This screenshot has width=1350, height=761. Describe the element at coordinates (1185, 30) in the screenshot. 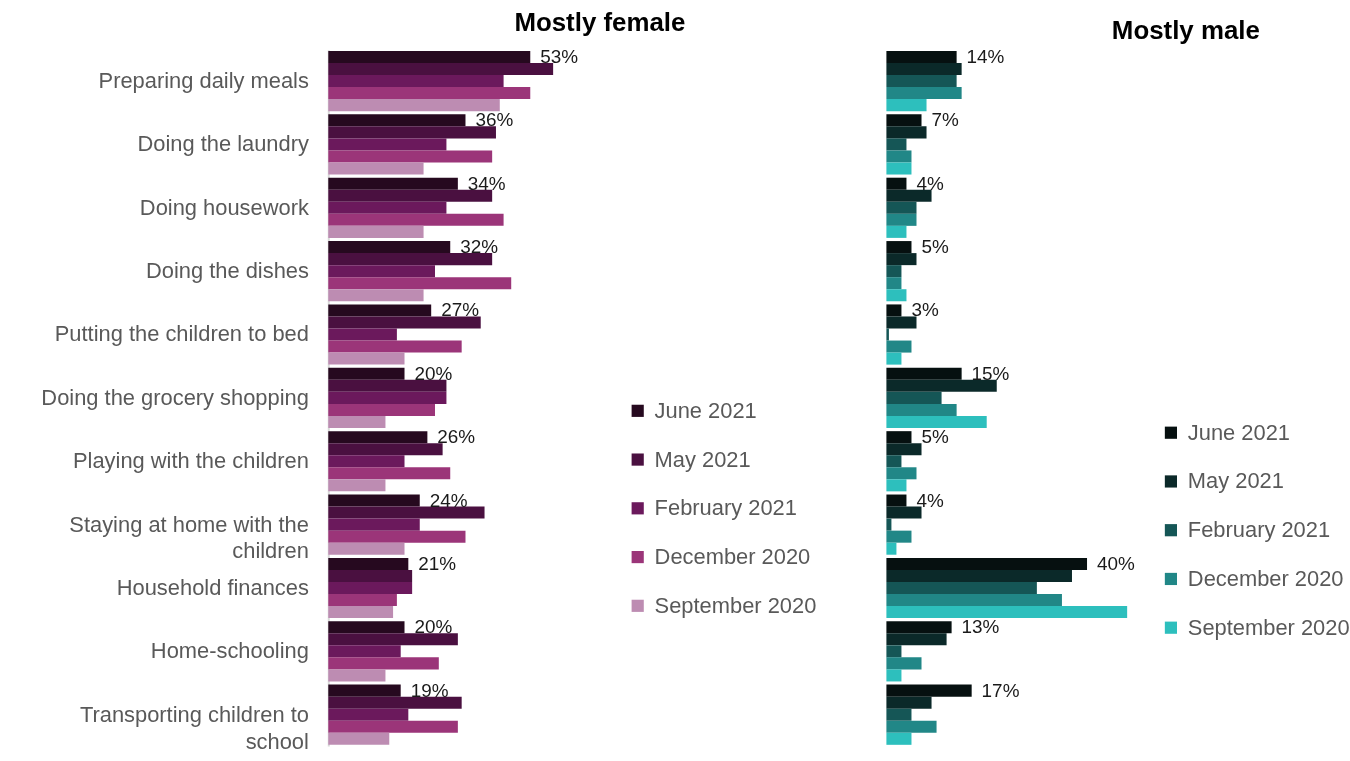

I see `text: Mostly male` at that location.